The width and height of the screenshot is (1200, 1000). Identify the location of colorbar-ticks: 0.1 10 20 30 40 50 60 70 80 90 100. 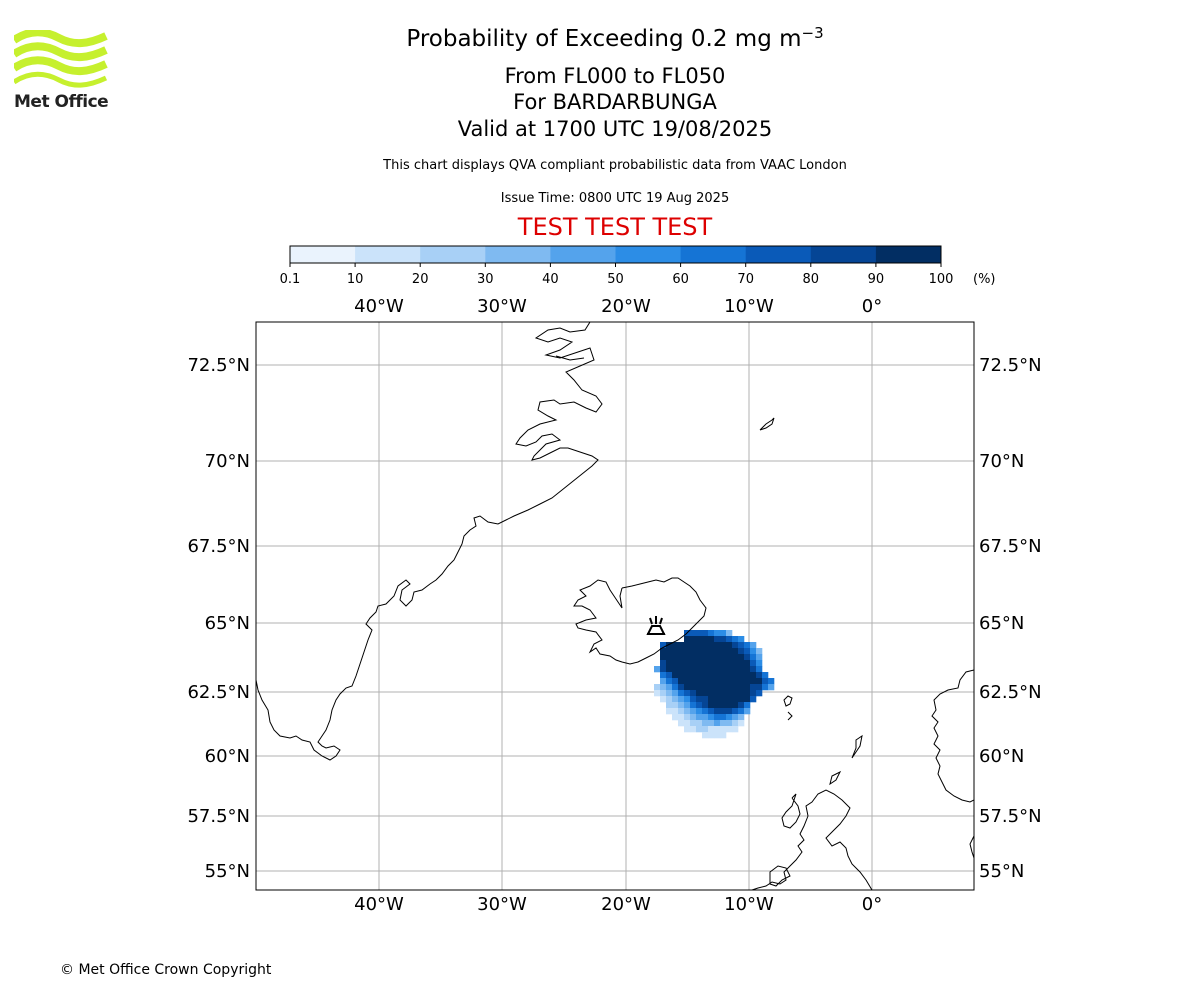
(616, 275).